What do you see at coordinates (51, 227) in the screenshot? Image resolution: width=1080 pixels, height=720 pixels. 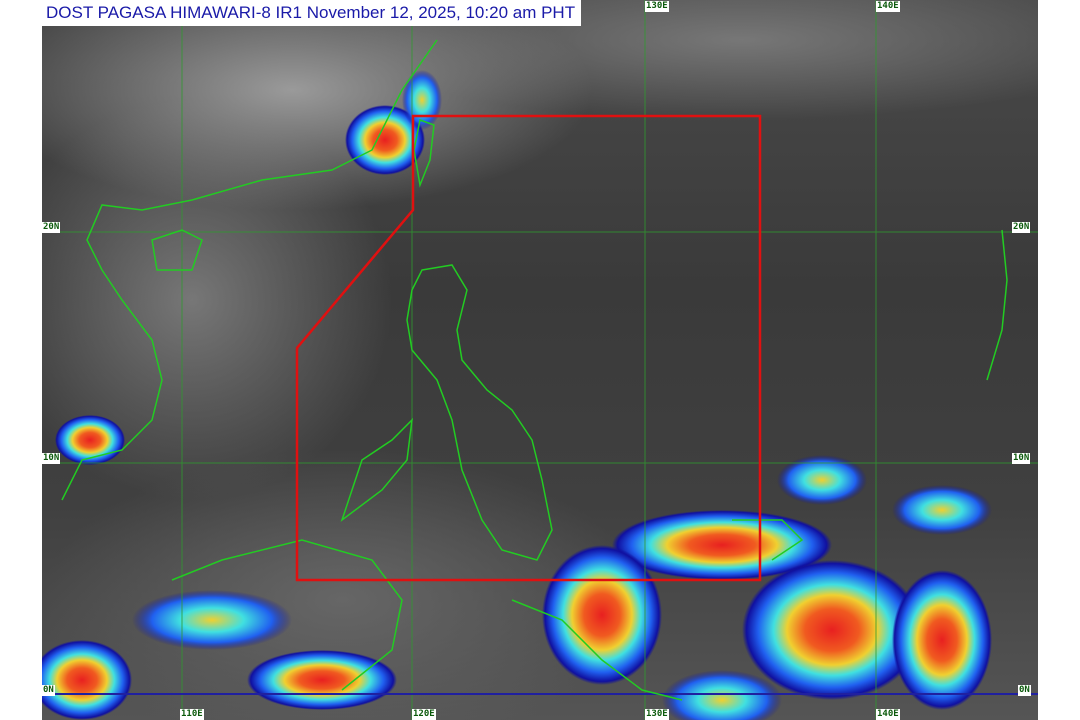 I see `lat-label-20n: 20N` at bounding box center [51, 227].